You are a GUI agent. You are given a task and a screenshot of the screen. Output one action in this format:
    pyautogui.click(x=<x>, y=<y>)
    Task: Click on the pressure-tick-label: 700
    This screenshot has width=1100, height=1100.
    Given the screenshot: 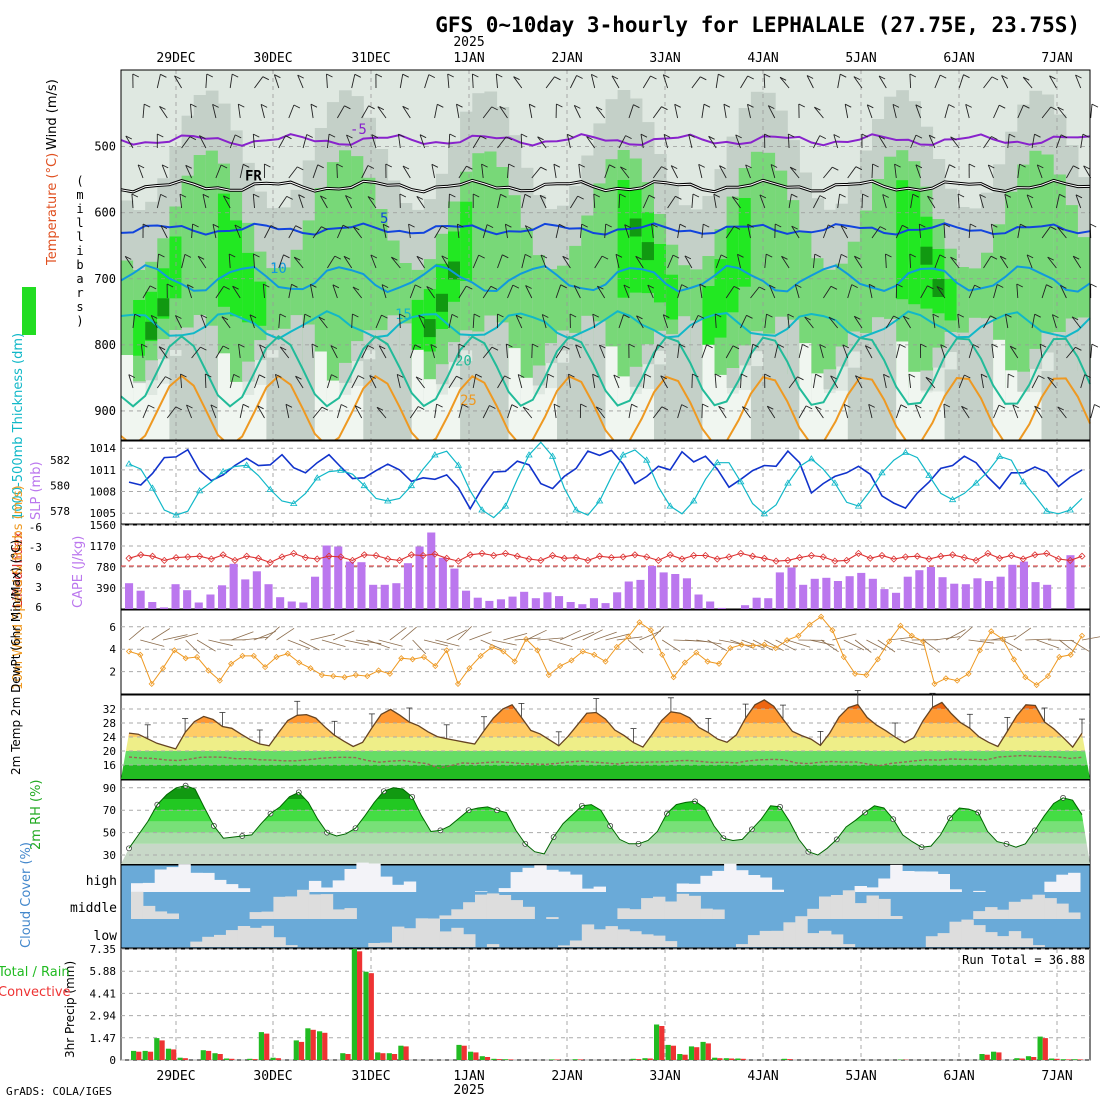 What is the action you would take?
    pyautogui.click(x=105, y=279)
    